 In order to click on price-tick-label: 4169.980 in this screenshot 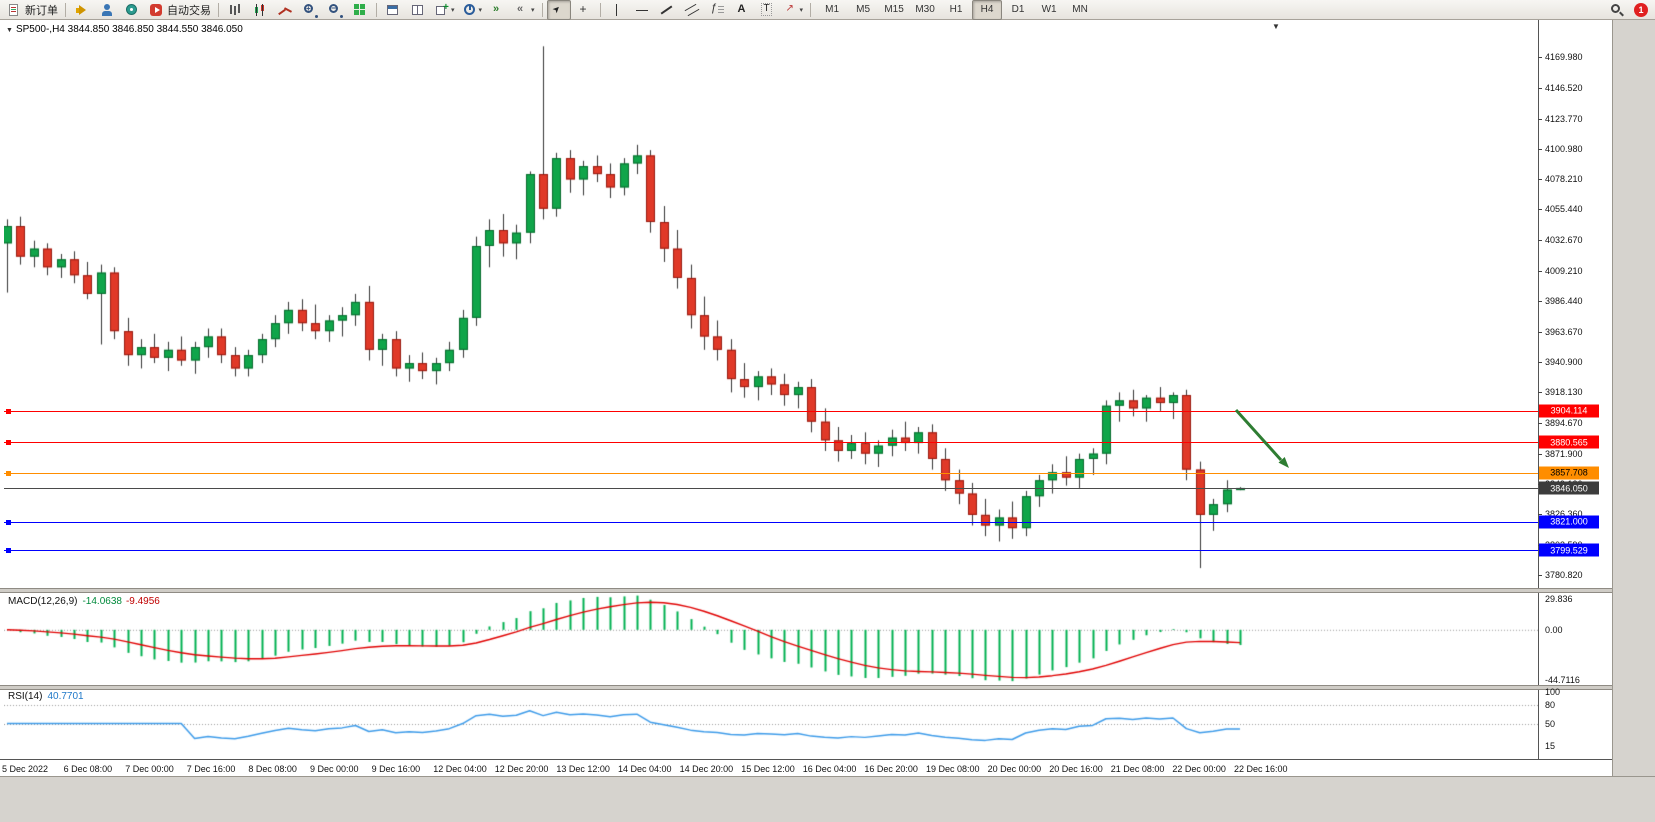, I will do `click(1564, 57)`.